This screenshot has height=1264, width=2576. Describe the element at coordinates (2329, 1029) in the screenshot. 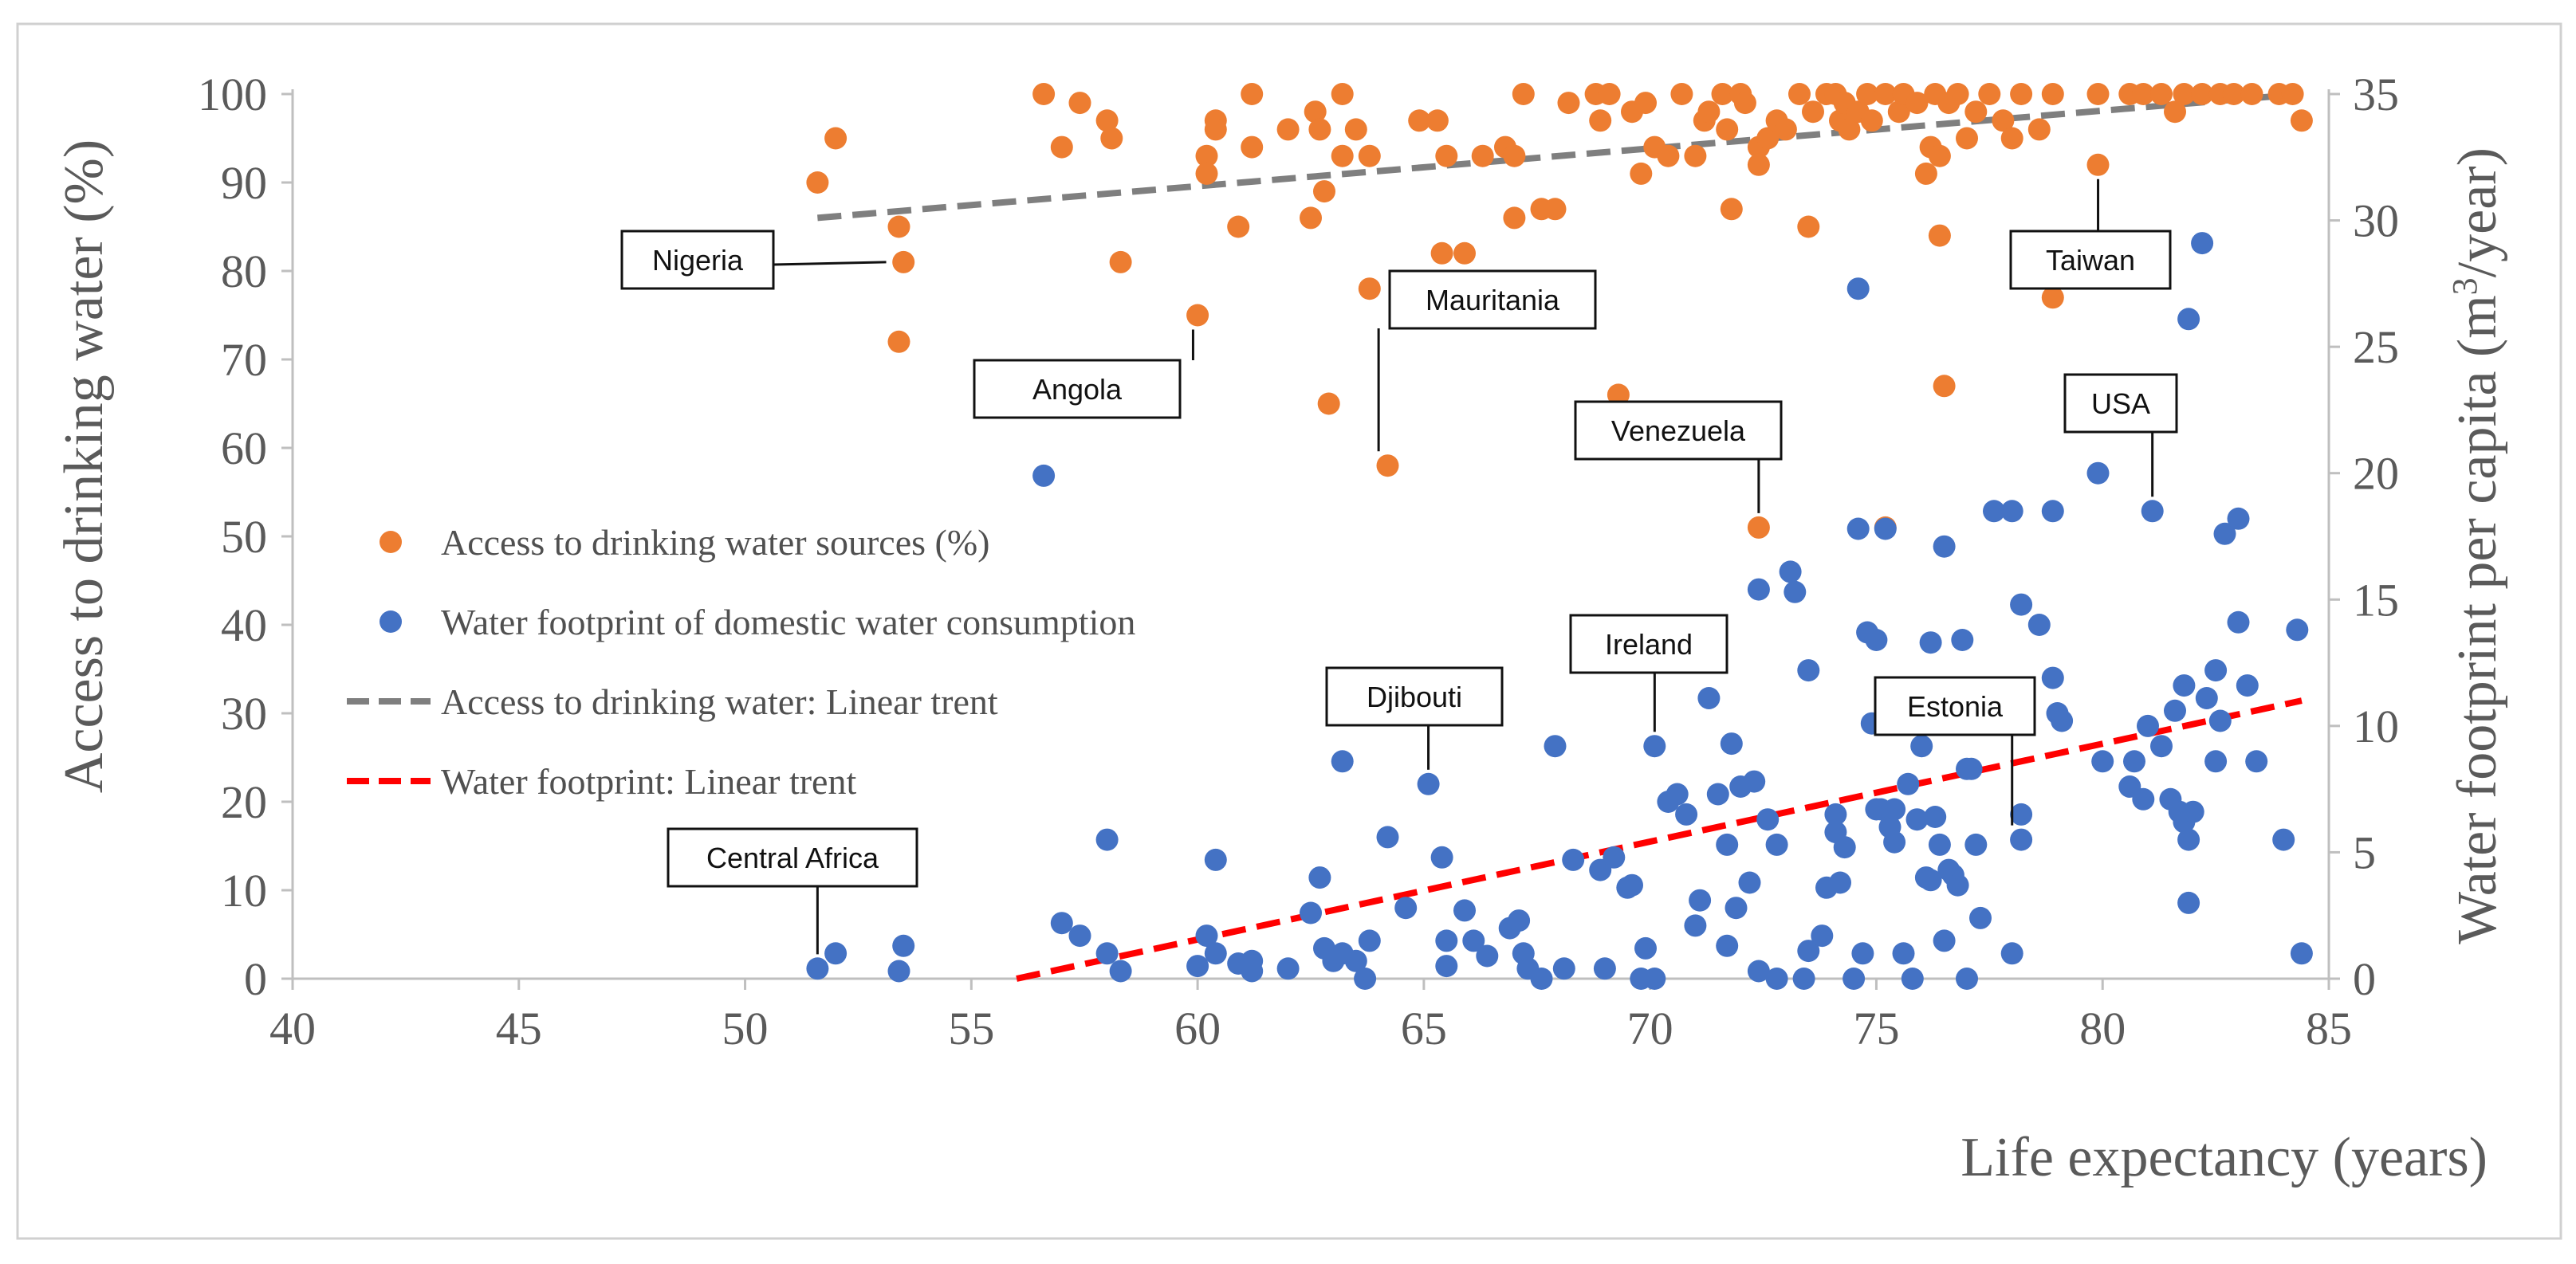

I see `x-tick-label: 85` at that location.